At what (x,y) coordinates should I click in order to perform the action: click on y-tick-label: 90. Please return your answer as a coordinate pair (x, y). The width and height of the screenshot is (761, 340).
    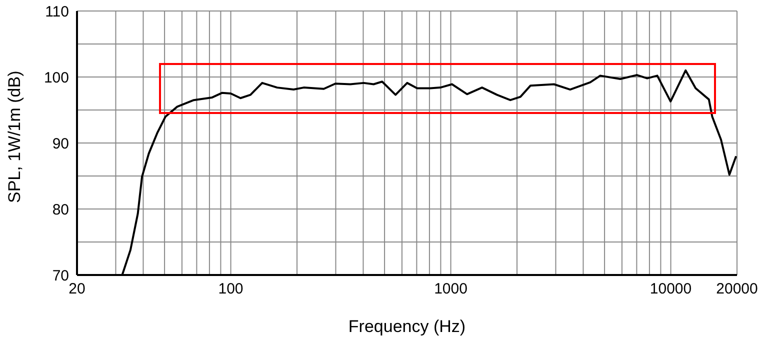
    Looking at the image, I should click on (60, 143).